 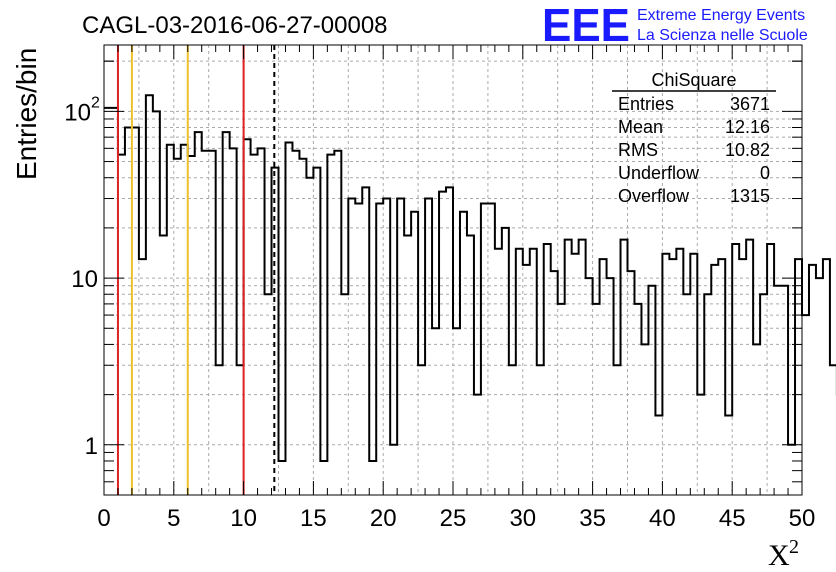 What do you see at coordinates (522, 518) in the screenshot?
I see `x-tick-label: 30` at bounding box center [522, 518].